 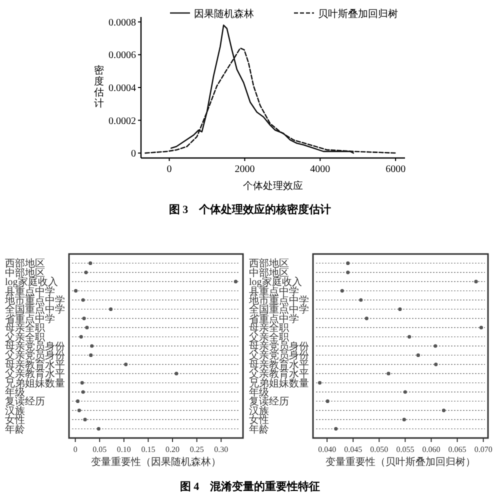 I want to click on x-tick-label: 0.20, so click(x=173, y=449).